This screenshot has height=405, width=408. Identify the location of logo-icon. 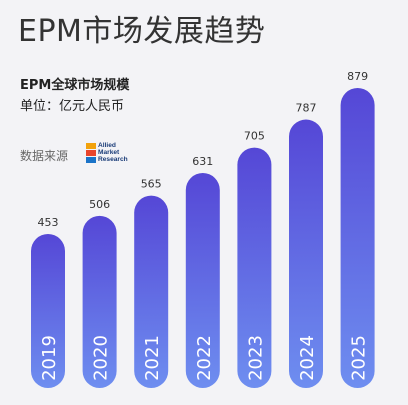
(91, 153).